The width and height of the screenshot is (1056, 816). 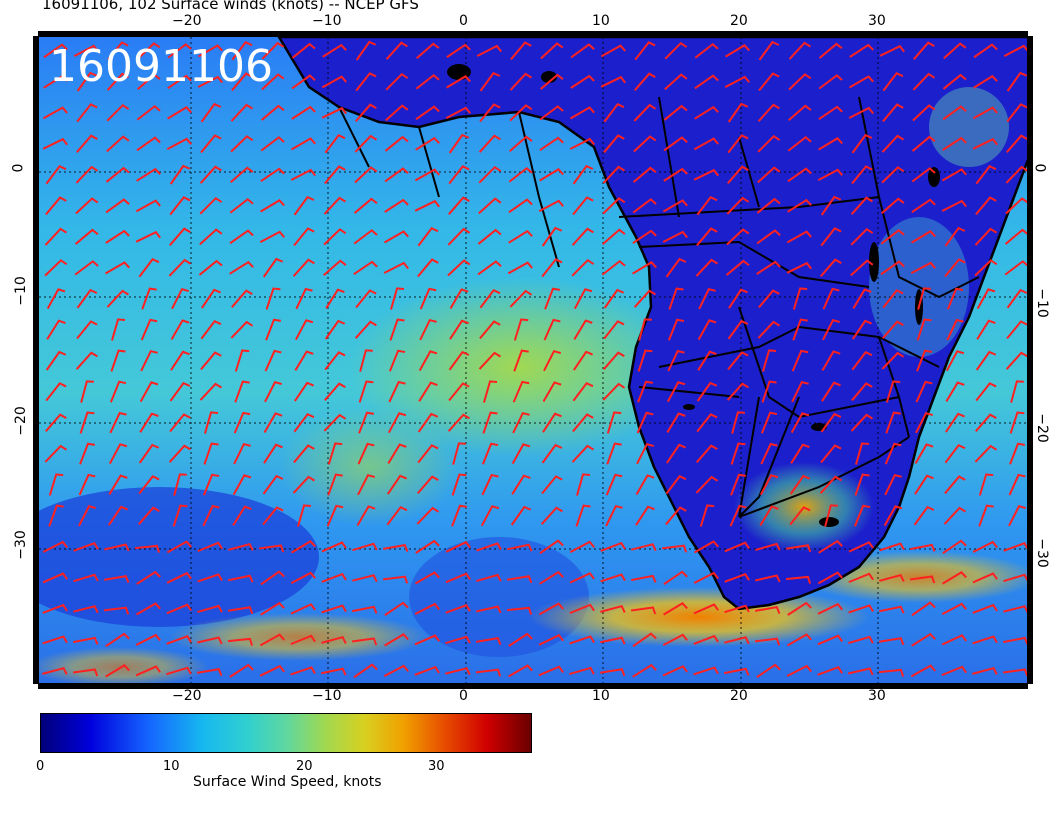 What do you see at coordinates (877, 696) in the screenshot?
I see `lon-label-bottom-30: 30` at bounding box center [877, 696].